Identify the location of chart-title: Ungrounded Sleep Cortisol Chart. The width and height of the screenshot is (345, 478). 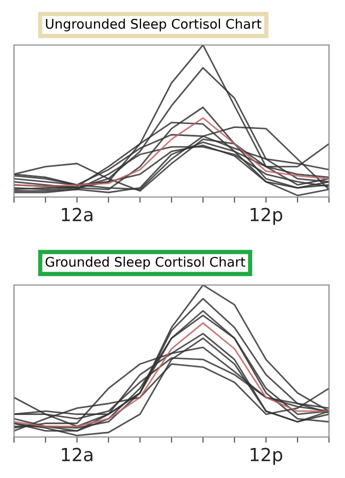
(154, 25).